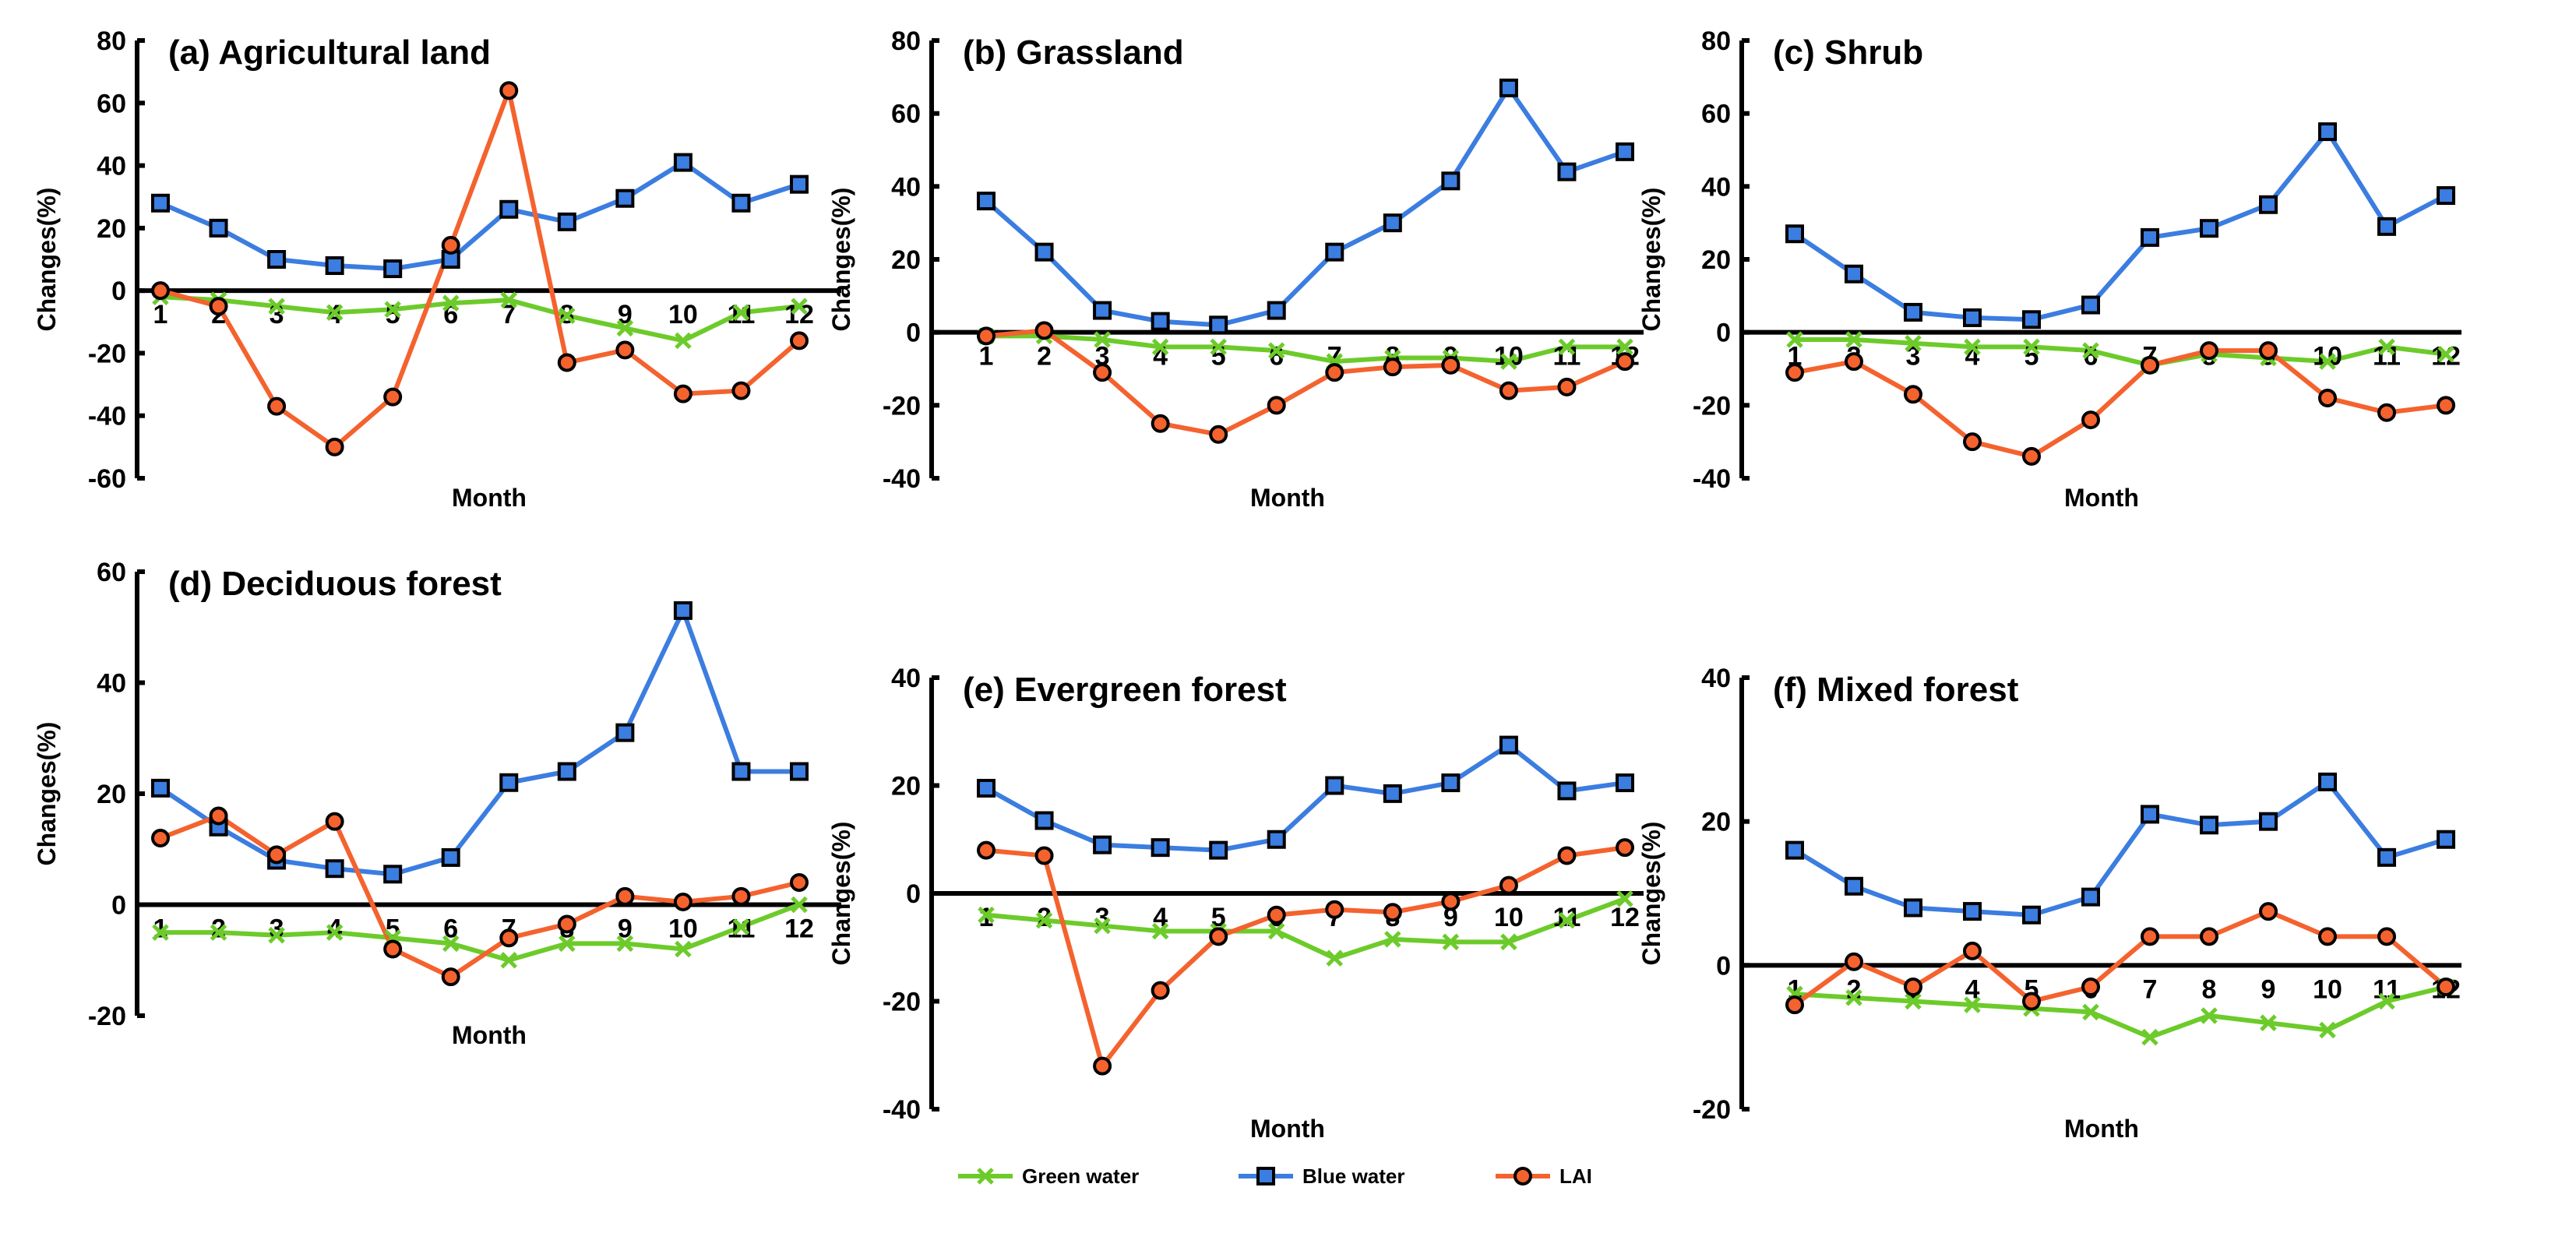  What do you see at coordinates (906, 114) in the screenshot?
I see `y-tick-label: 60` at bounding box center [906, 114].